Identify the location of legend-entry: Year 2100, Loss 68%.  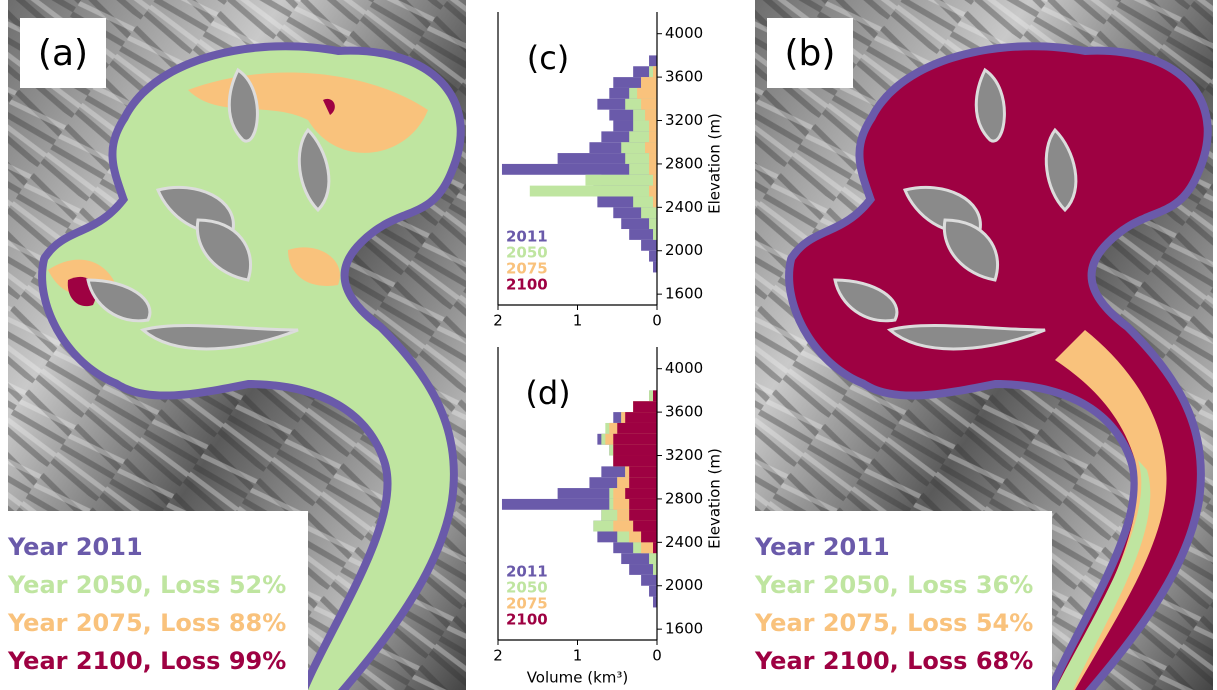
(893, 661).